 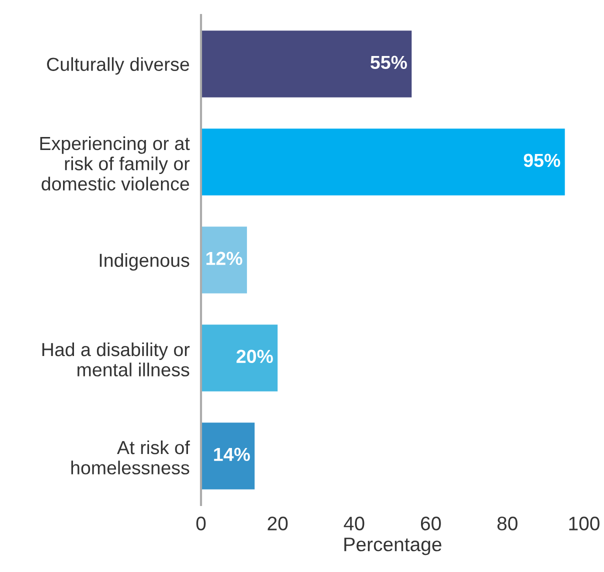 I want to click on data-label: 95%, so click(x=542, y=161).